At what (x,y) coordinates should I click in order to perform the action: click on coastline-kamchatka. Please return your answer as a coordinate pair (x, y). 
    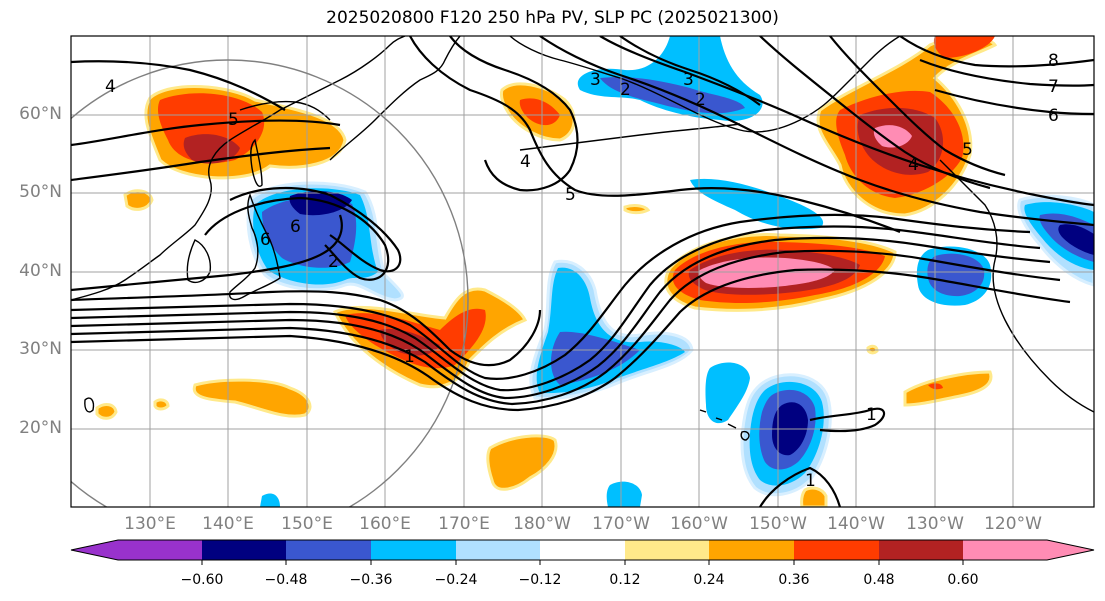
    Looking at the image, I should click on (395, 98).